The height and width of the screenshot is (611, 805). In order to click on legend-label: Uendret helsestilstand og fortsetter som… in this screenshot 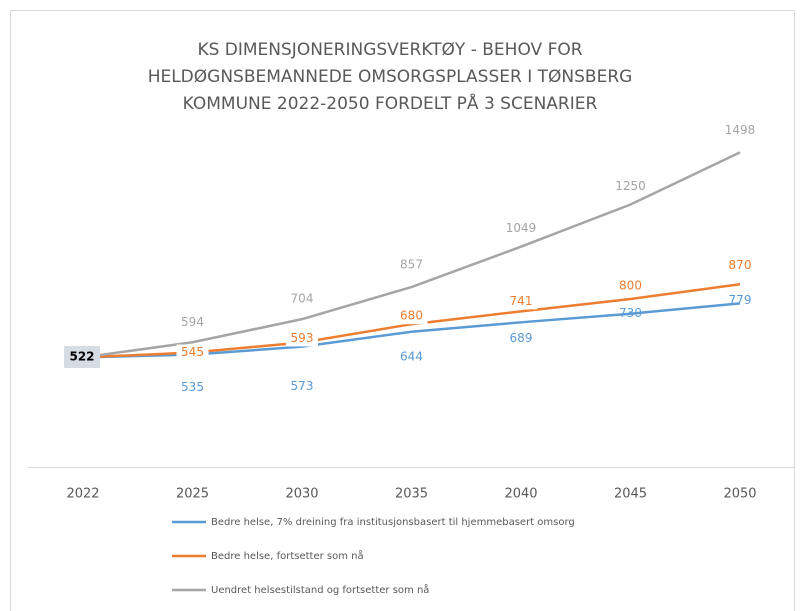, I will do `click(320, 589)`.